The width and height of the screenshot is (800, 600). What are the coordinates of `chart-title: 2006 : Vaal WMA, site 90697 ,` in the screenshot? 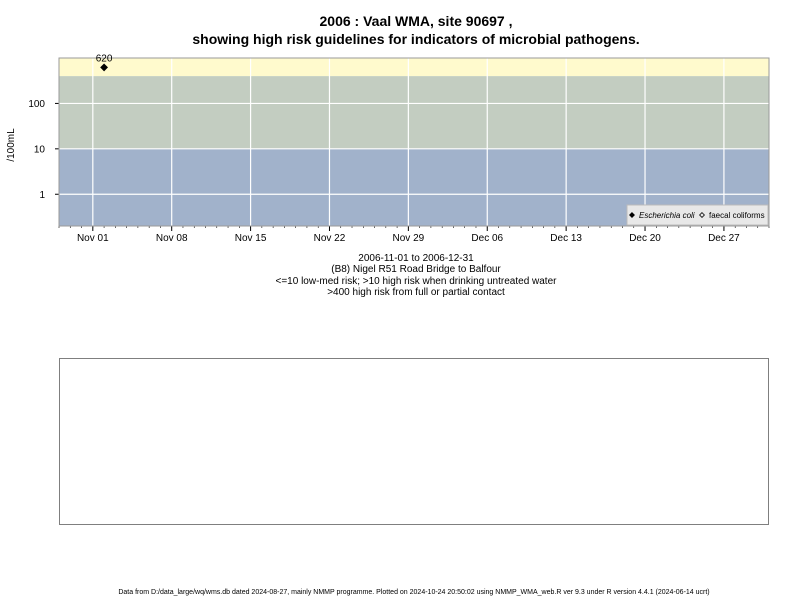 It's located at (416, 21).